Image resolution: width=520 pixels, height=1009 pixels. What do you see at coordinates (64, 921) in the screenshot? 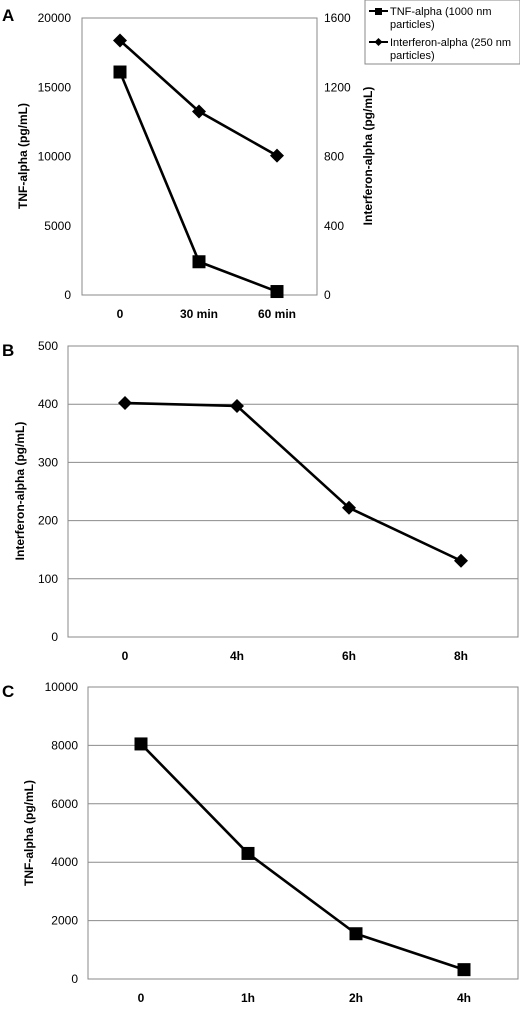
I see `panel-c-y-tick-label: 2000` at bounding box center [64, 921].